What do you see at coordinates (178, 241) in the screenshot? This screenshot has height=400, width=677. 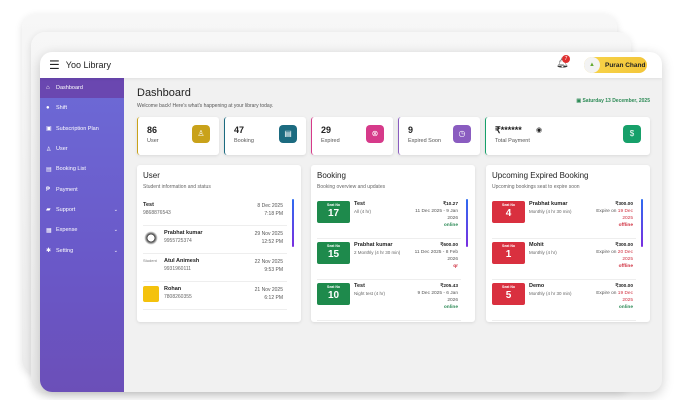 I see `user-phone: 9955725374` at bounding box center [178, 241].